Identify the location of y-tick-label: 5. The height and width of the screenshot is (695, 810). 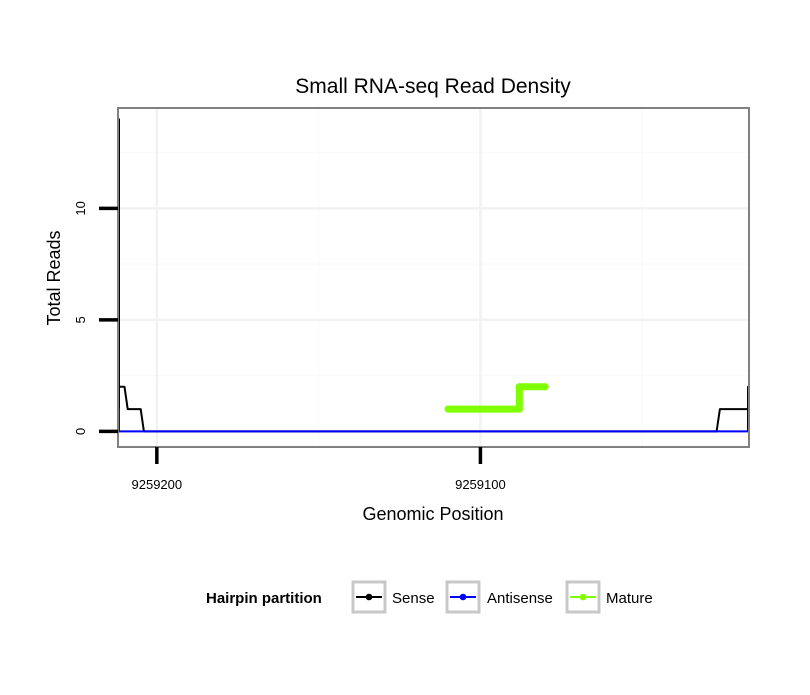
(80, 319).